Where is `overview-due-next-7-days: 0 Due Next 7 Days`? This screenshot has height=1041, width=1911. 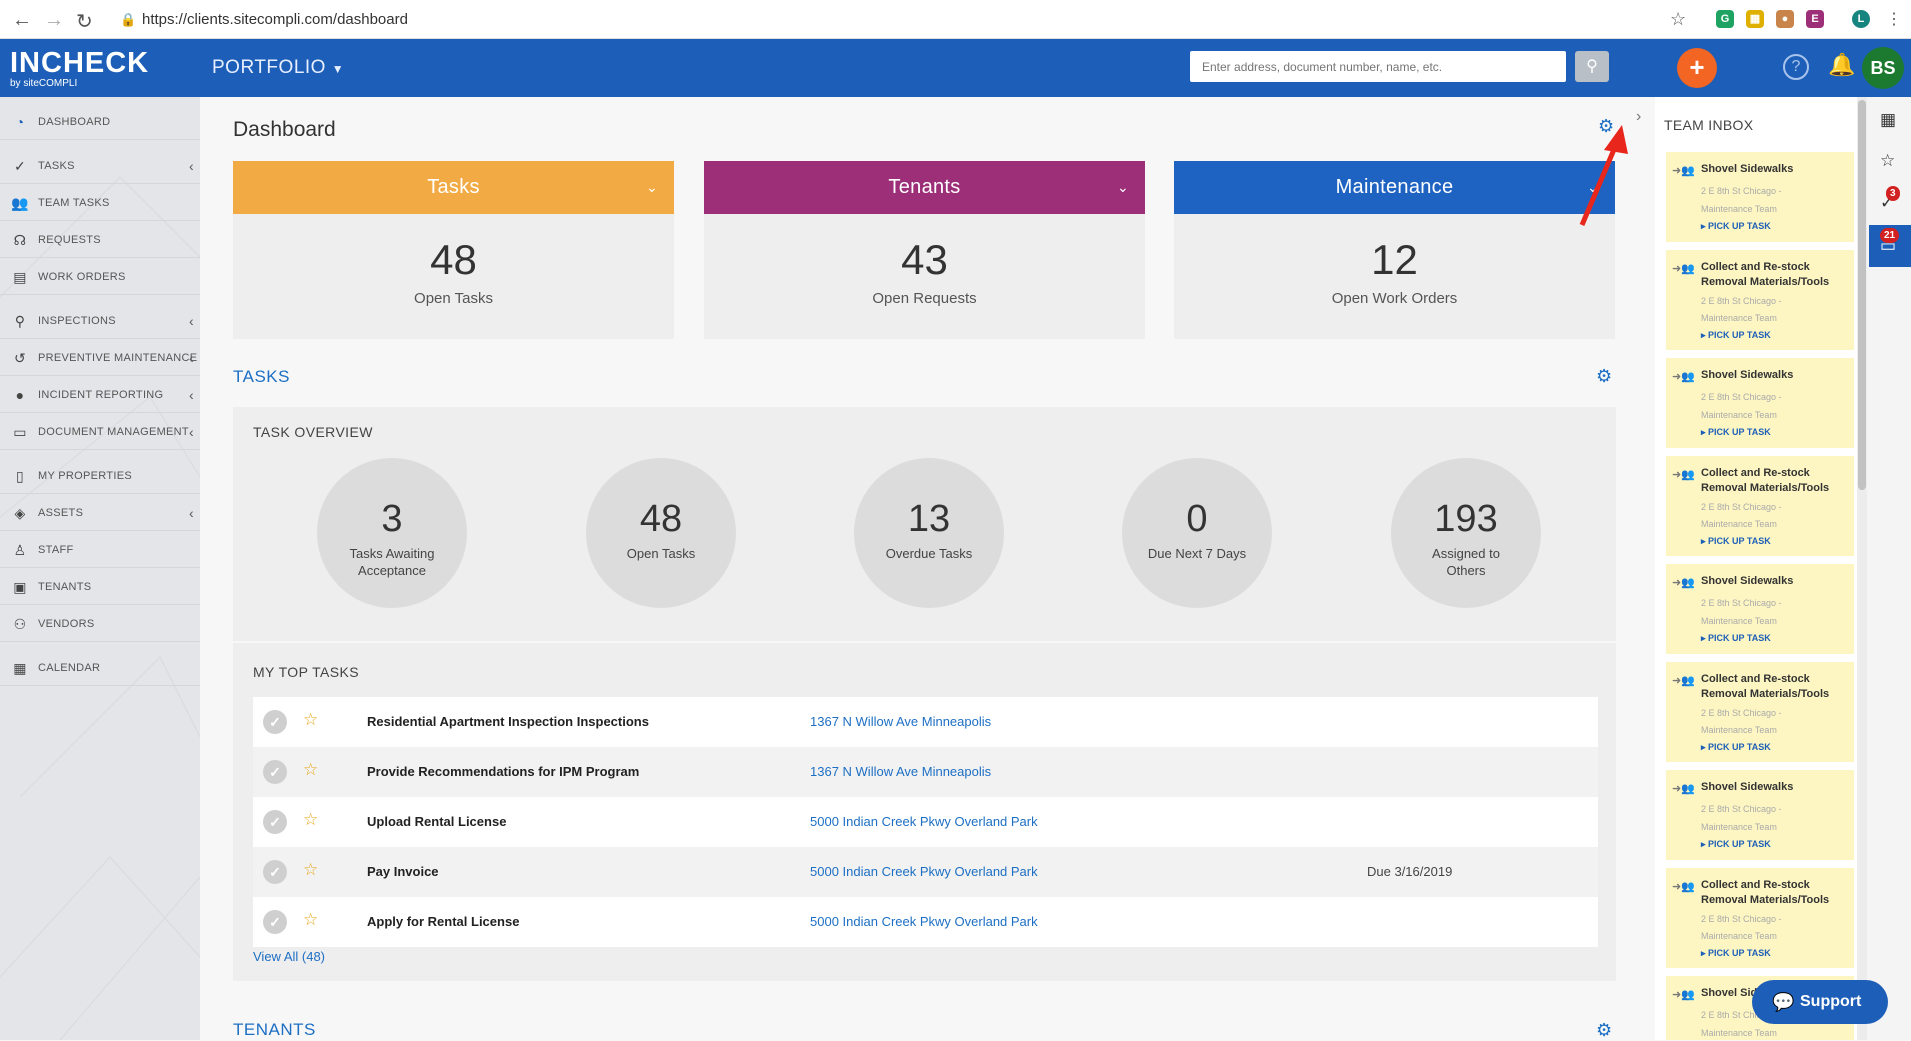
overview-due-next-7-days: 0 Due Next 7 Days is located at coordinates (1197, 533).